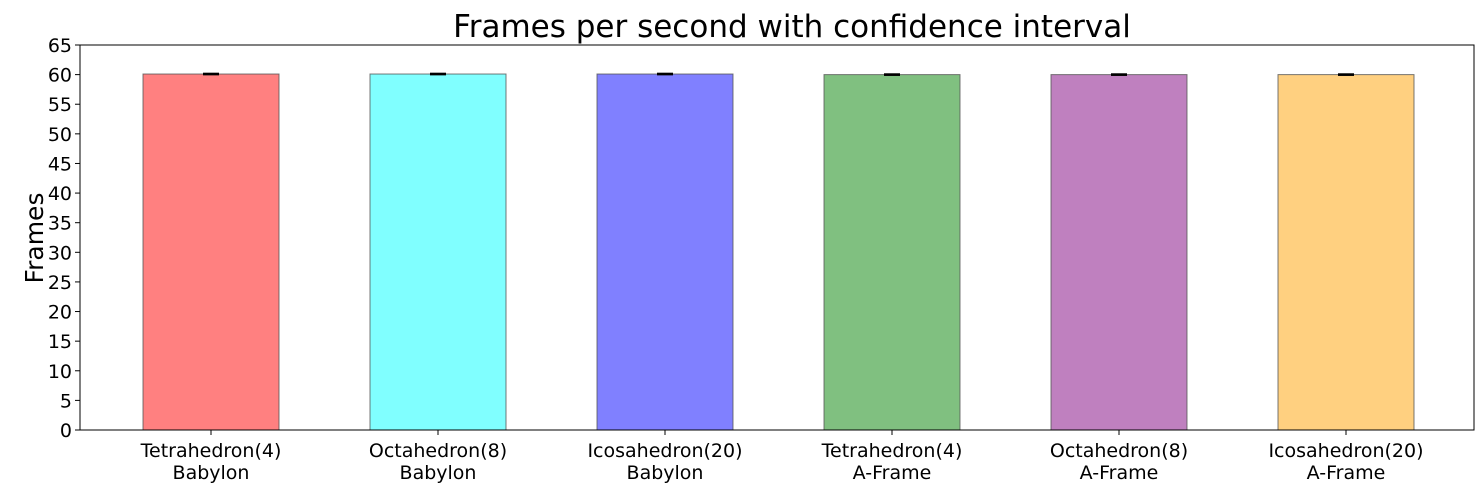  I want to click on y-tick-label: 25, so click(60, 283).